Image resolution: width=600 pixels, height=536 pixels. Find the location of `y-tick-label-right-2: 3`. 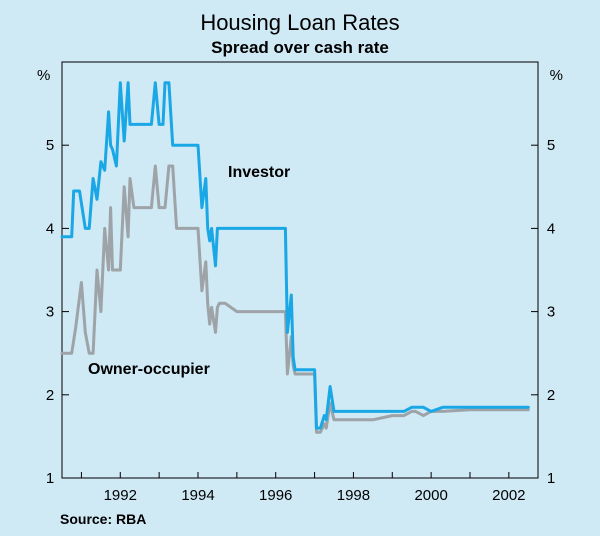

y-tick-label-right-2: 3 is located at coordinates (551, 312).